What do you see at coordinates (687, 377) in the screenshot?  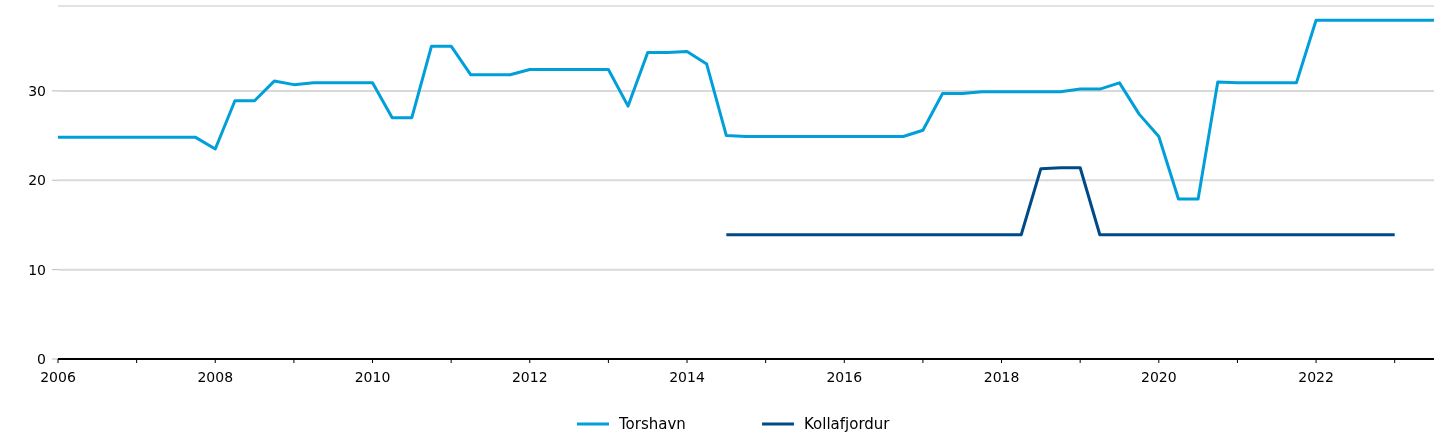 I see `x-tick-label: 2014` at bounding box center [687, 377].